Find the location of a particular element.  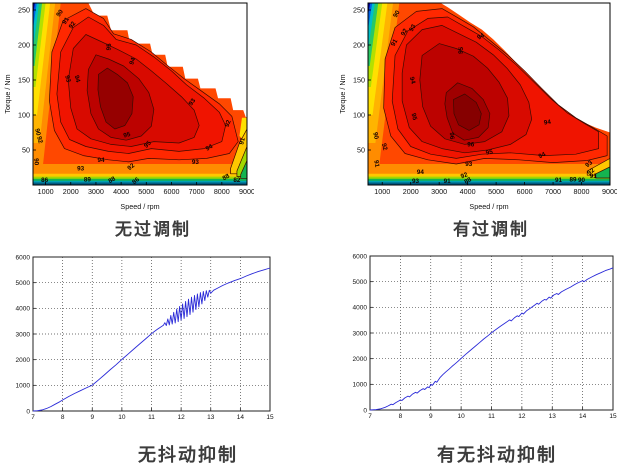

svg-text: 82 is located at coordinates (237, 180).